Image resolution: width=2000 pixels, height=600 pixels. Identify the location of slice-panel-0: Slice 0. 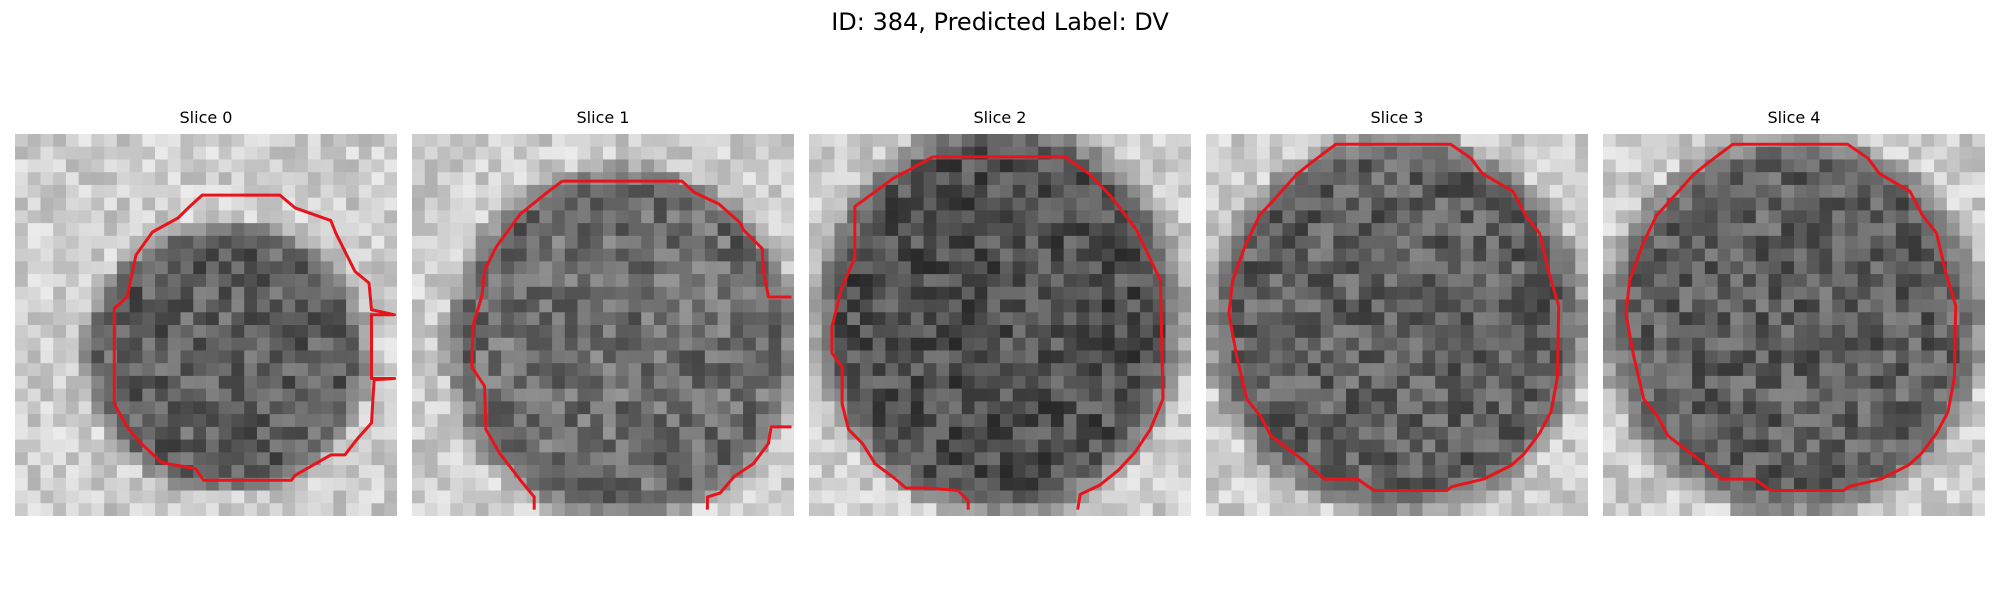
(206, 313).